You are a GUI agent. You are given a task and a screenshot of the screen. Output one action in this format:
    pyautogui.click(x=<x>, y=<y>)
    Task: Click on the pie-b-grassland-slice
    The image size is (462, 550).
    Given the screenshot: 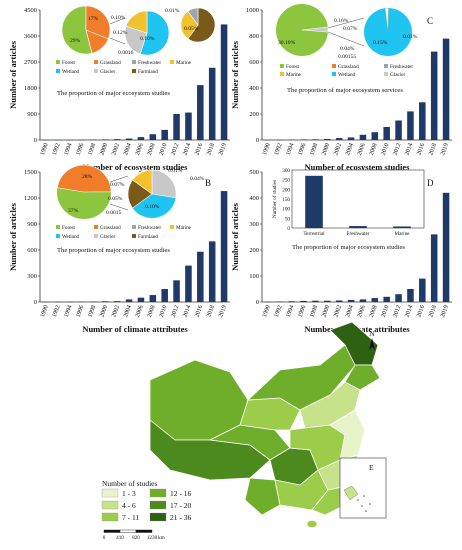 What is the action you would take?
    pyautogui.click(x=84, y=178)
    